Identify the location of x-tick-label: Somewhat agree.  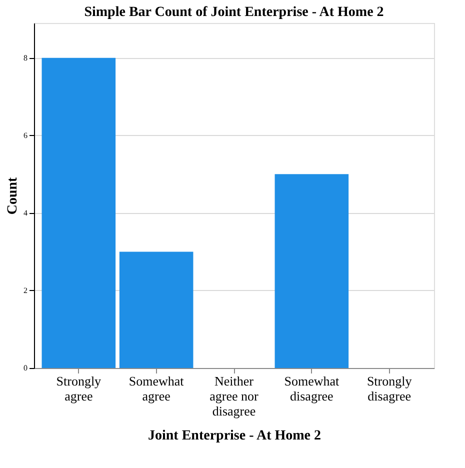
(156, 389).